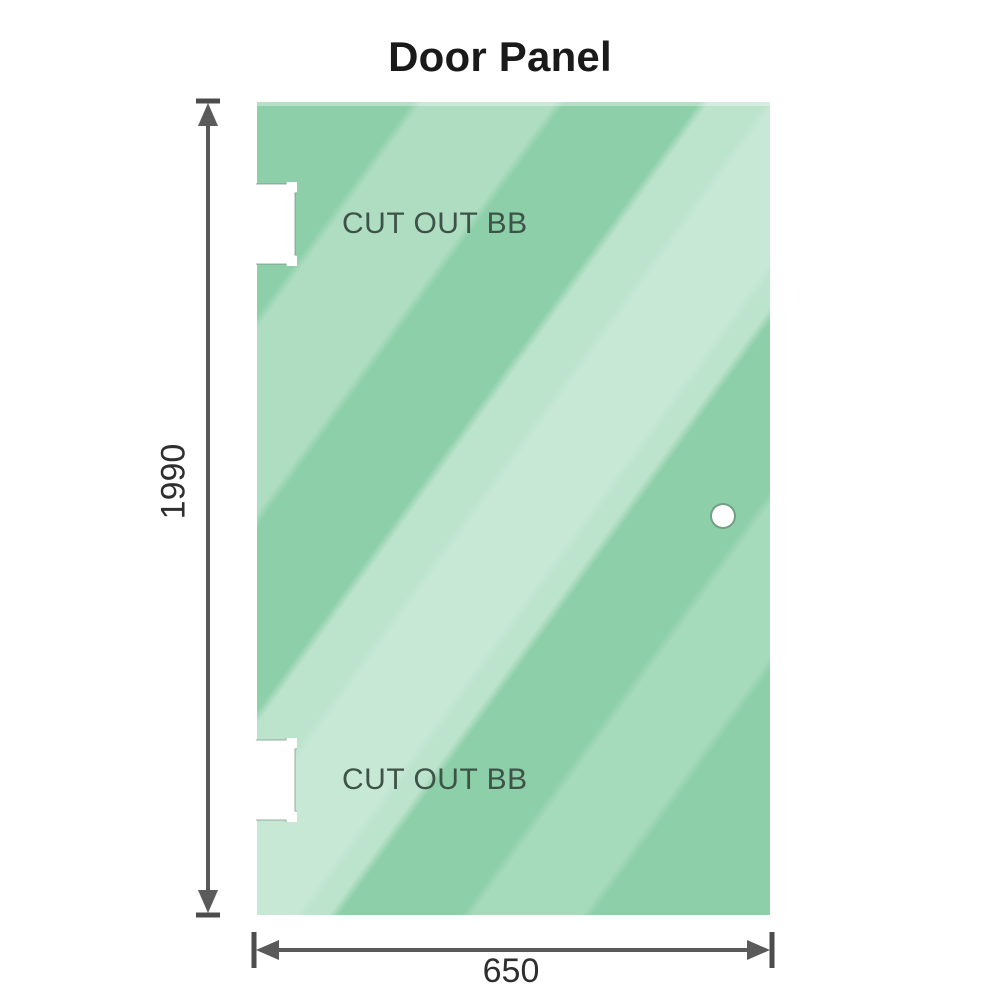  I want to click on height-dimension-label: 1990, so click(173, 481).